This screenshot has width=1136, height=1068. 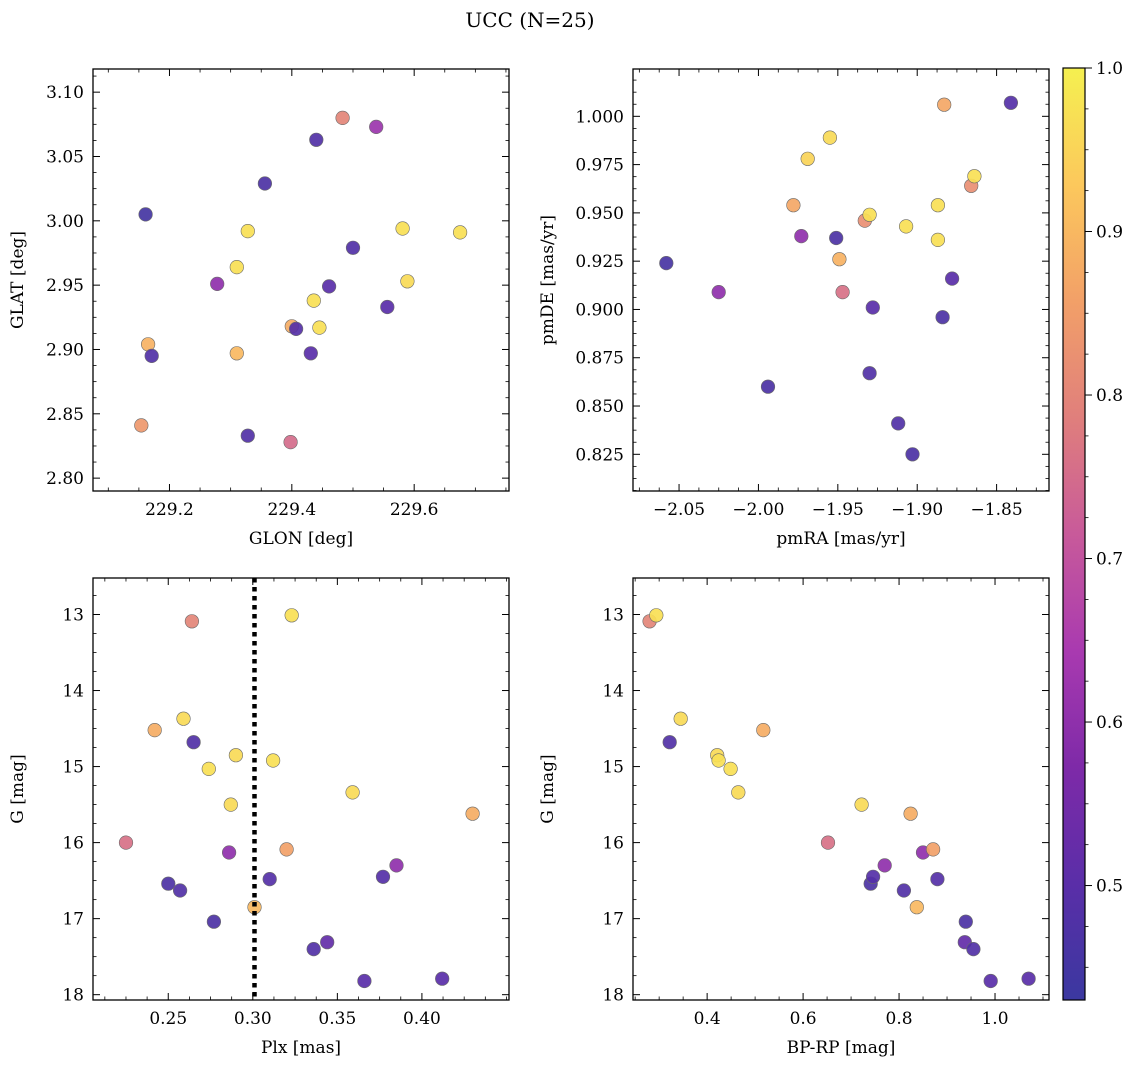 I want to click on colorbar-tick-label: 1.0, so click(x=1109, y=69).